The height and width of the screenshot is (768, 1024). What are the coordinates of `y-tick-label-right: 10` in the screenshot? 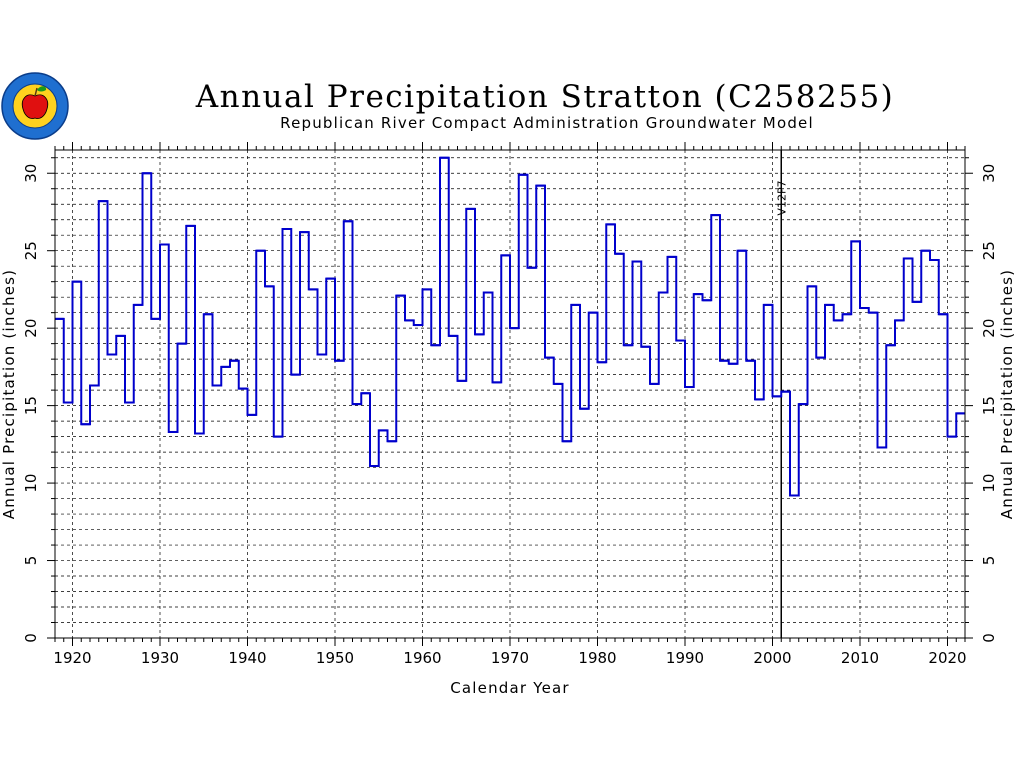 It's located at (989, 483).